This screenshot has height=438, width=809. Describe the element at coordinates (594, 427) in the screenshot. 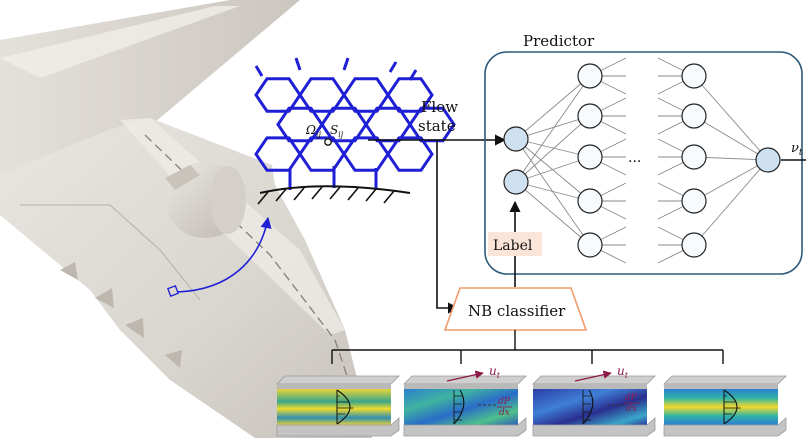

I see `case-2-bottom-plate` at that location.